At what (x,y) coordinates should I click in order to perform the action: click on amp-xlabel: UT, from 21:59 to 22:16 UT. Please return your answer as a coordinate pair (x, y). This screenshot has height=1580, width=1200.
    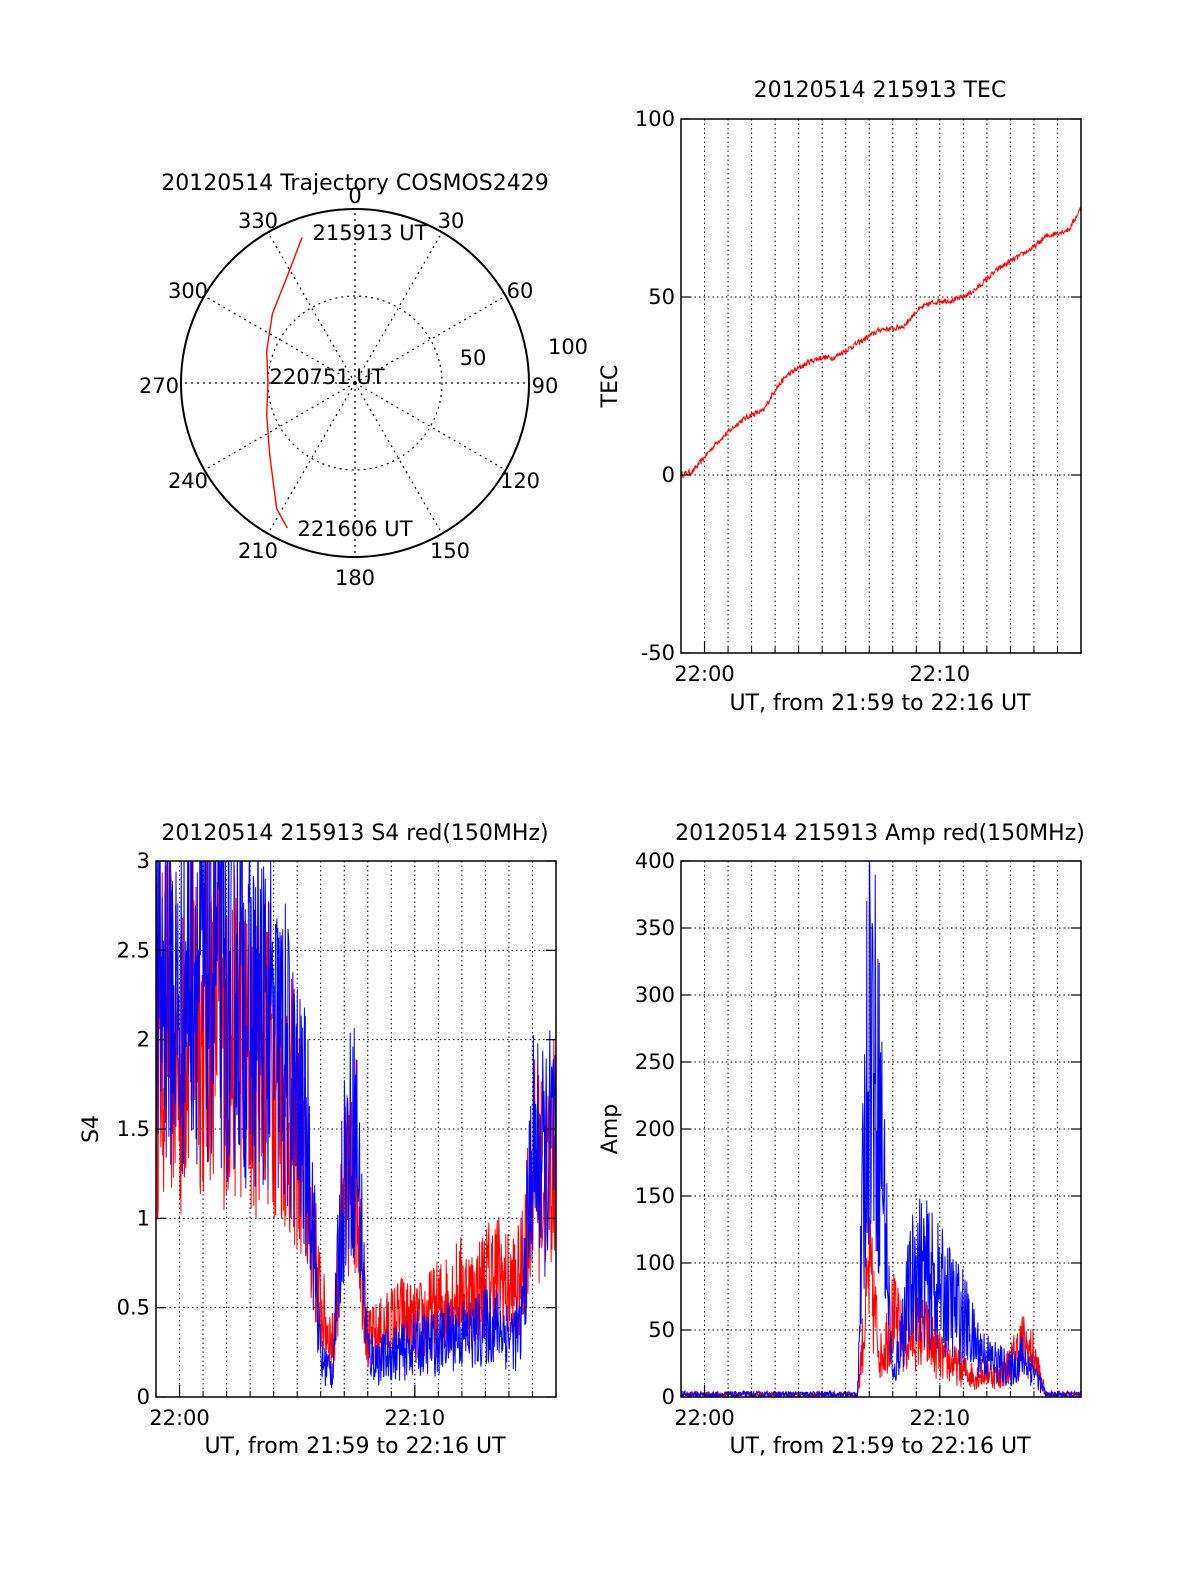
    Looking at the image, I should click on (880, 1446).